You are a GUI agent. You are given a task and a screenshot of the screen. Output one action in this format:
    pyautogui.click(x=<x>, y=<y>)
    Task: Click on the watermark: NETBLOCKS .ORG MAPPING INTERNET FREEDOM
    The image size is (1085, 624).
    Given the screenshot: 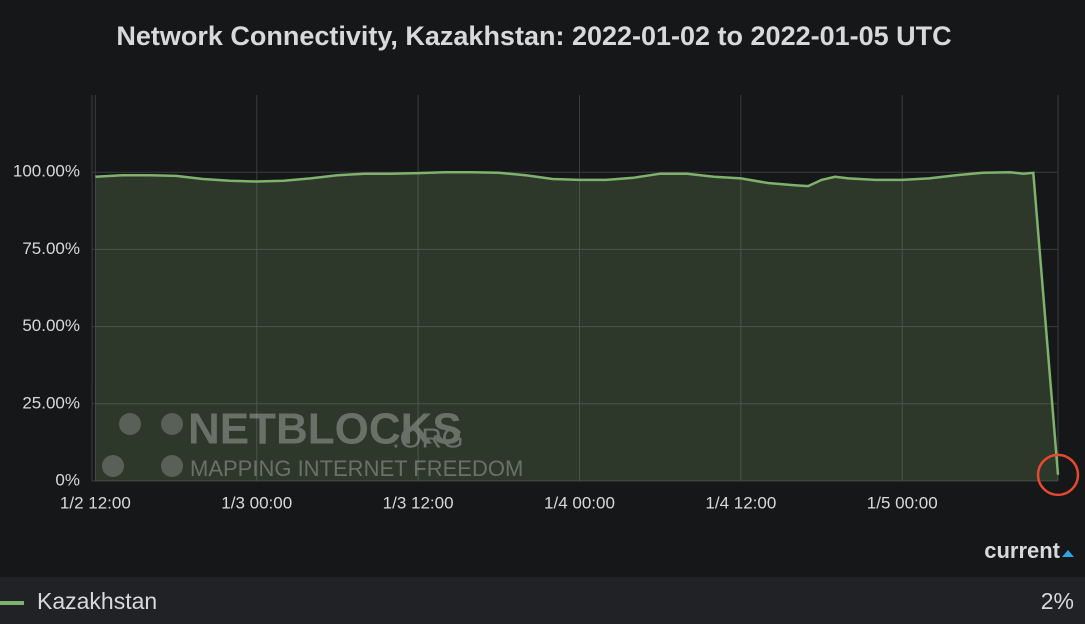 What is the action you would take?
    pyautogui.click(x=312, y=443)
    